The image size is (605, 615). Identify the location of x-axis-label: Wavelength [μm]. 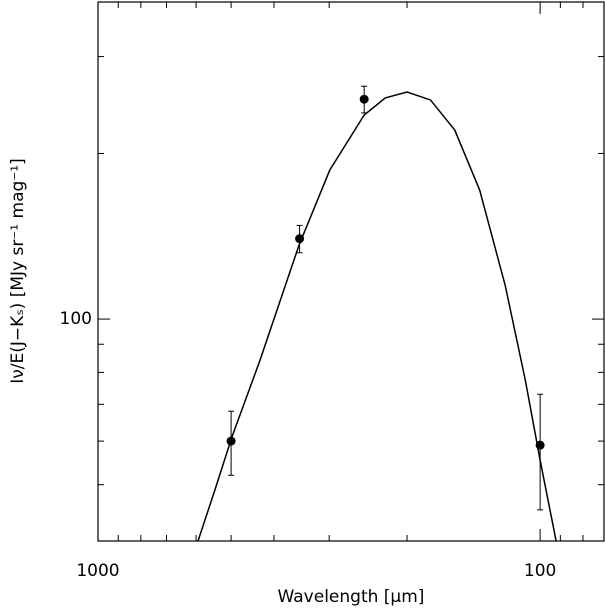
(351, 597).